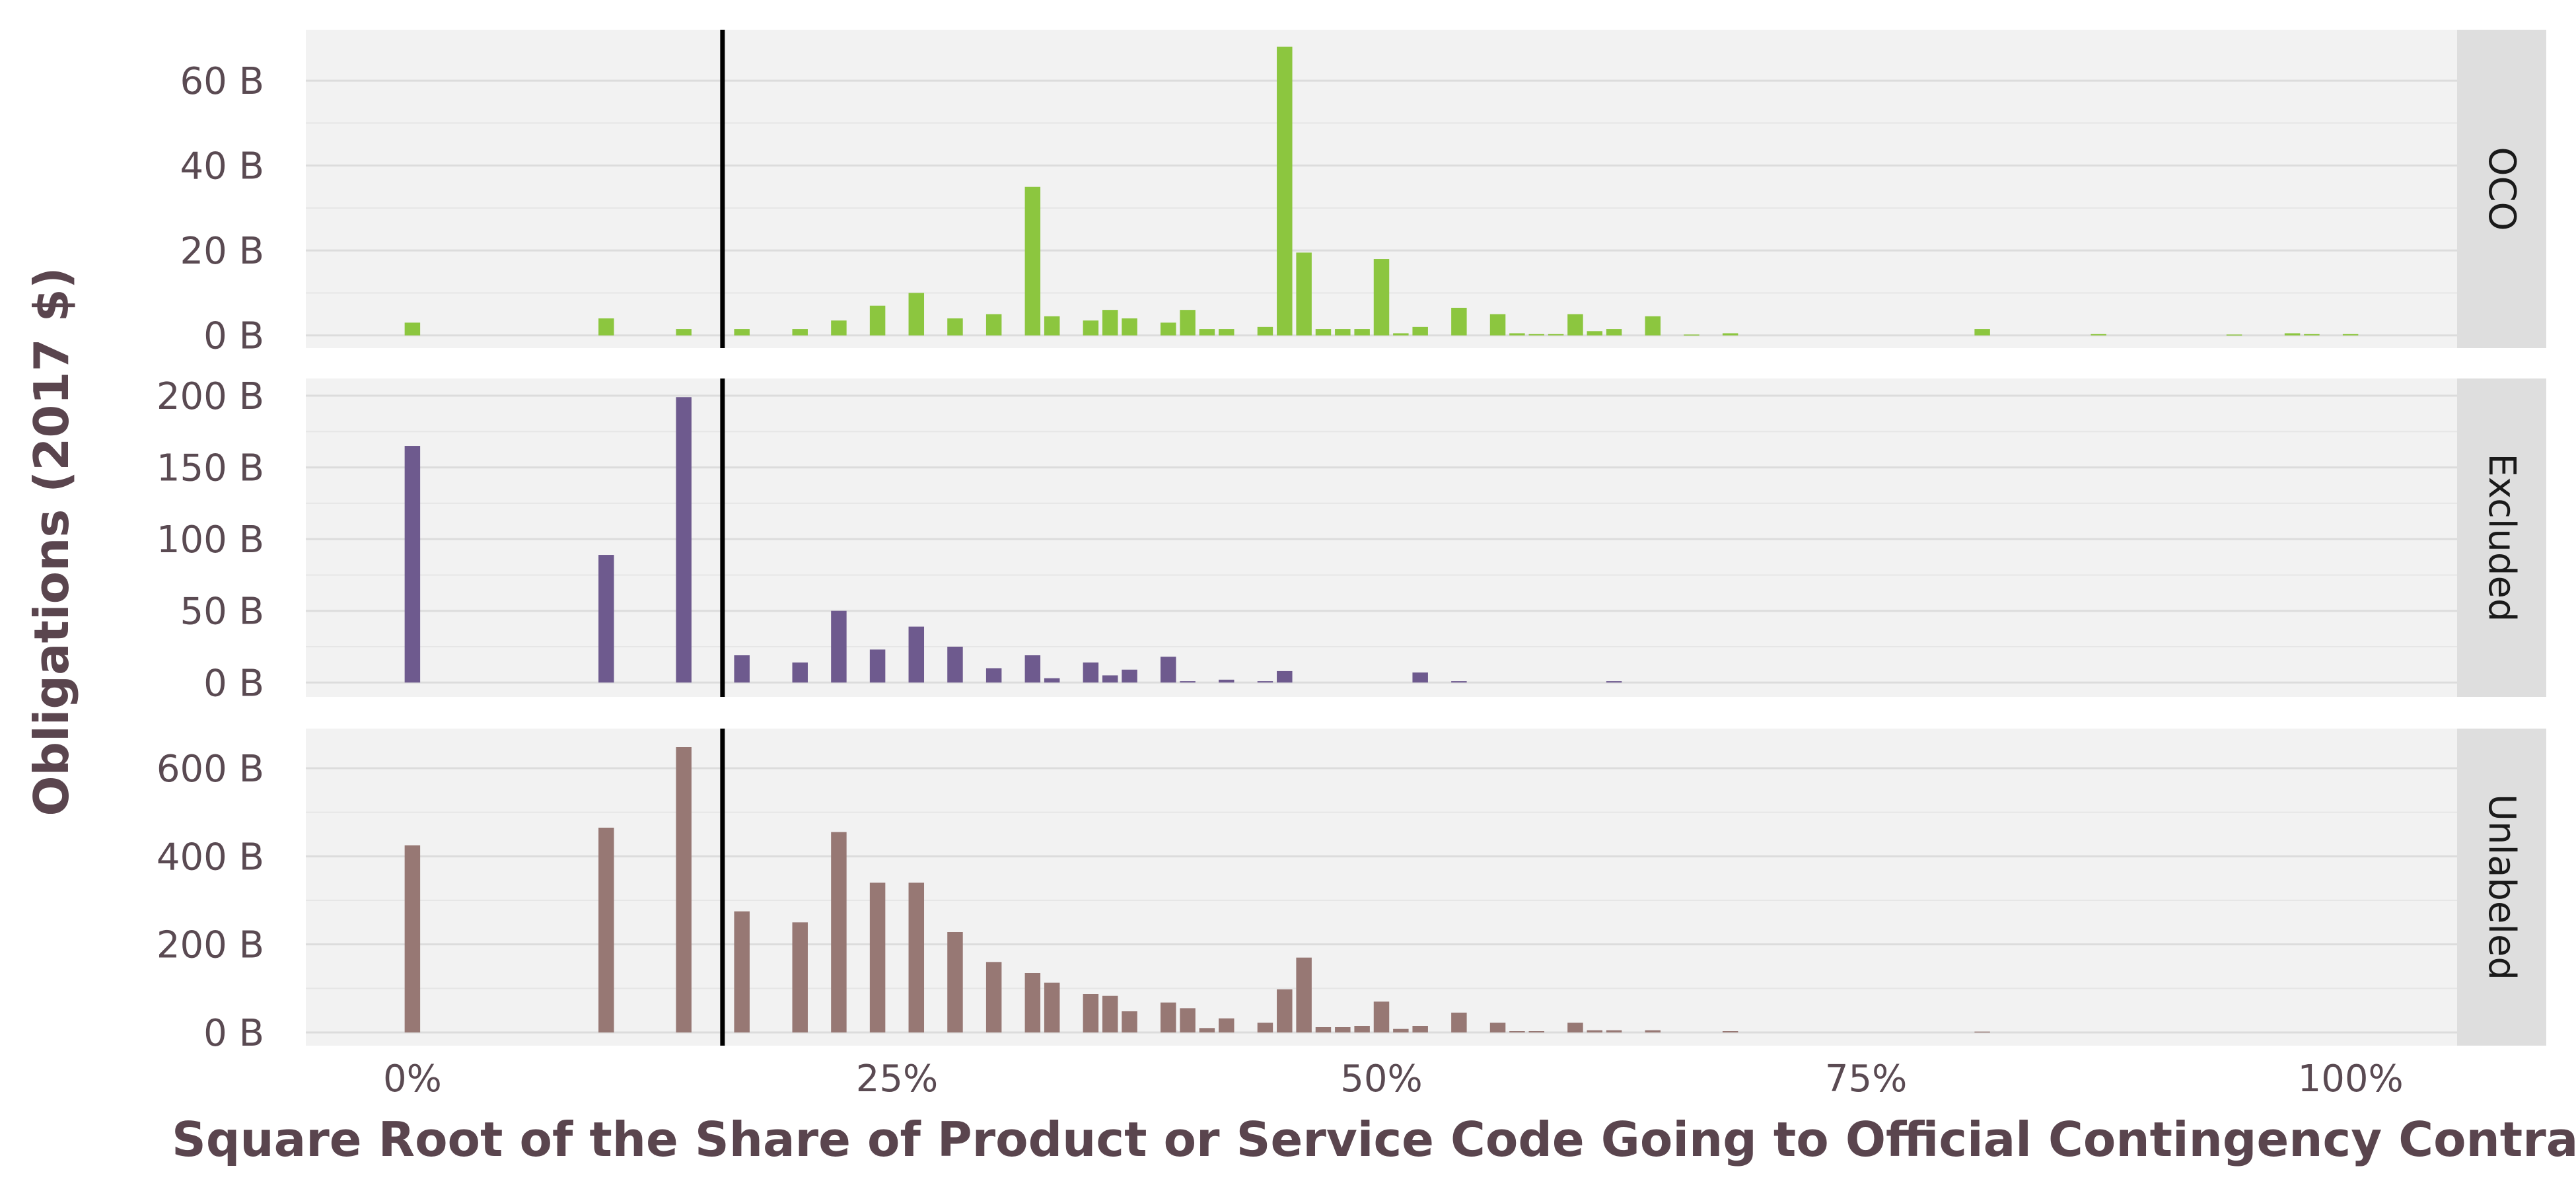 This screenshot has height=1189, width=2576. I want to click on y-tick-label-unlabeled: 600 B, so click(211, 769).